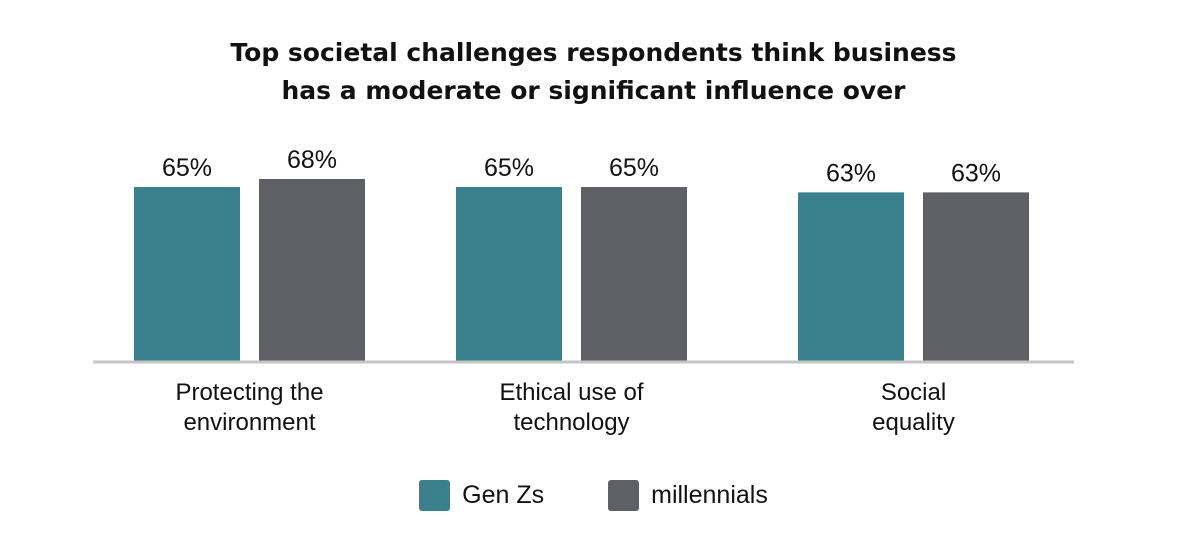 This screenshot has height=552, width=1187. I want to click on legend-item-millennials: millennials, so click(688, 495).